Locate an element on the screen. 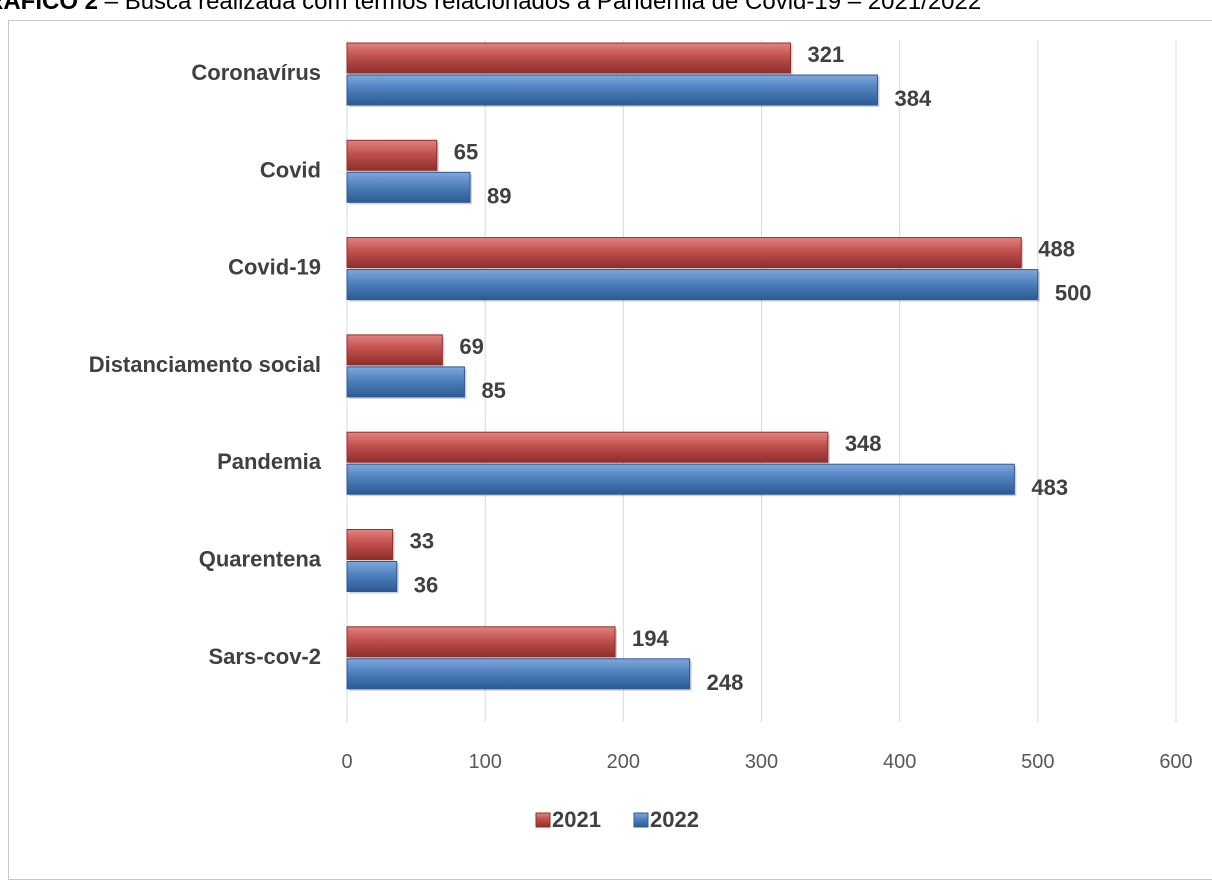 This screenshot has height=880, width=1212. bar-quarentena-2022 is located at coordinates (372, 576).